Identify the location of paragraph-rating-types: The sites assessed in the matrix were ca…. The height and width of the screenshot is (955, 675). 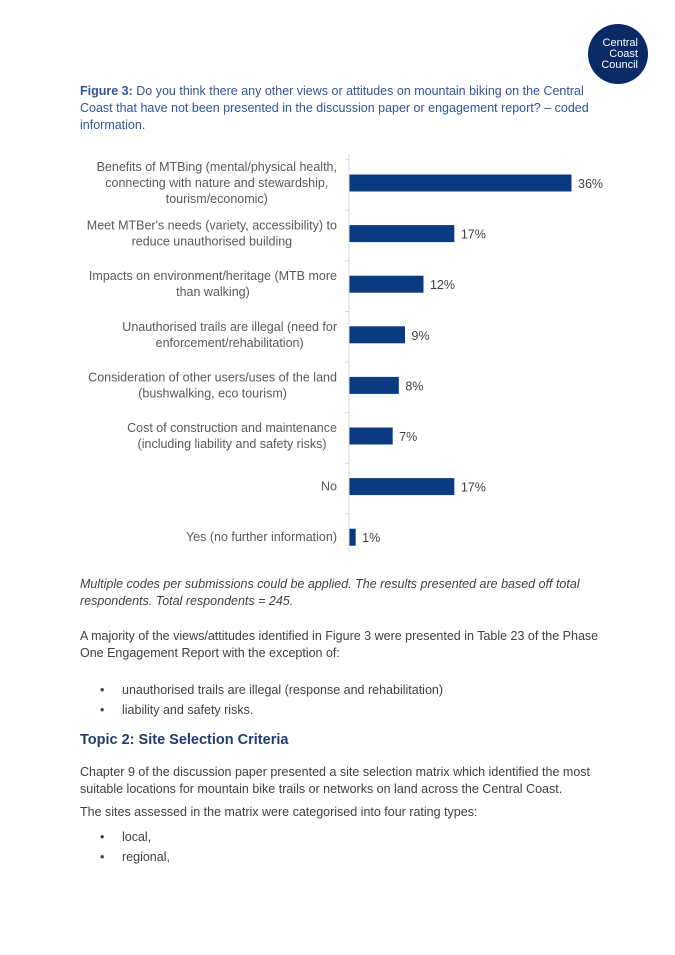
(279, 812).